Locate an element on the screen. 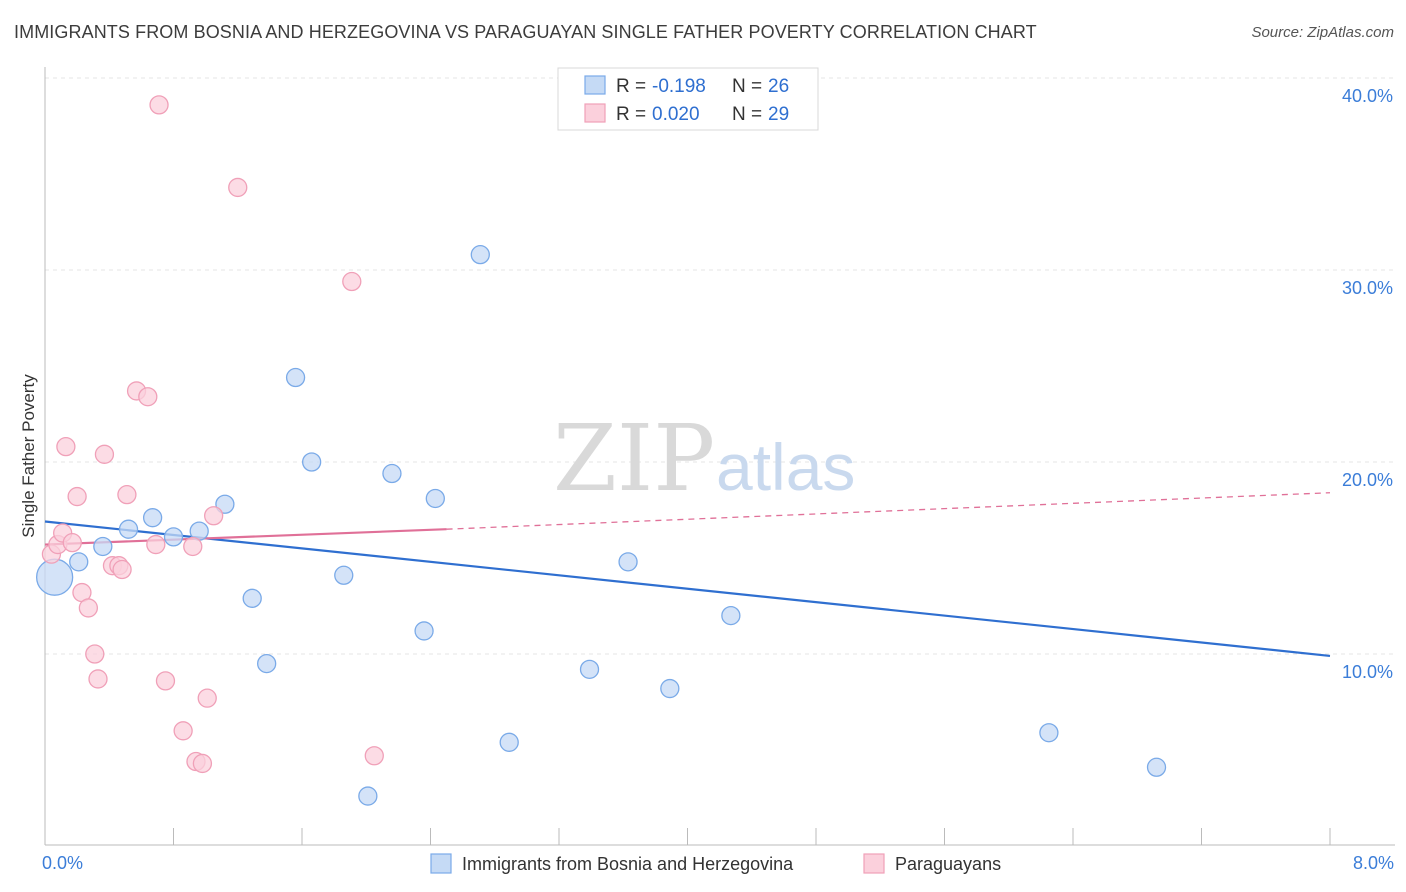 The width and height of the screenshot is (1406, 892). bottom-legend-label-paraguay: Paraguayans is located at coordinates (948, 864).